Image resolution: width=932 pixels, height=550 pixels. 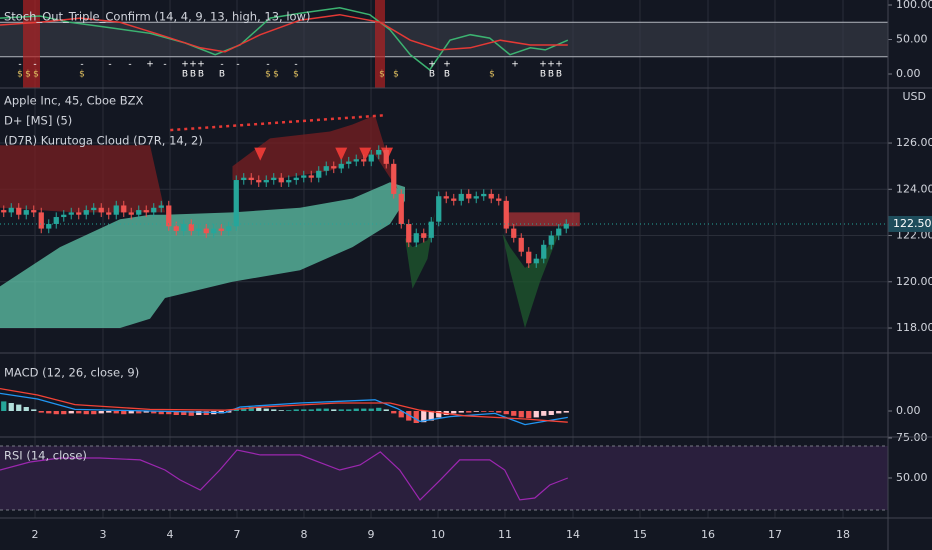 I want to click on currency-label: USD, so click(x=914, y=96).